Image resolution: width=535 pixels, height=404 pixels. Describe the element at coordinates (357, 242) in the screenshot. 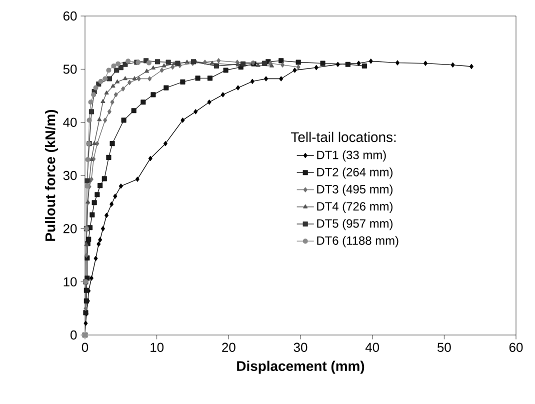

I see `legend-label: DT6 (1188 mm)` at that location.